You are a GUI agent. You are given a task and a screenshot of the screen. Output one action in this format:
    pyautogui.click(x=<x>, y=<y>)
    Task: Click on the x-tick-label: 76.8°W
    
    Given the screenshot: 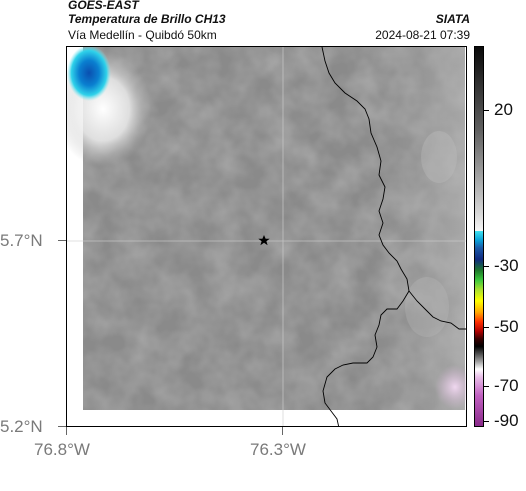 What is the action you would take?
    pyautogui.click(x=62, y=449)
    